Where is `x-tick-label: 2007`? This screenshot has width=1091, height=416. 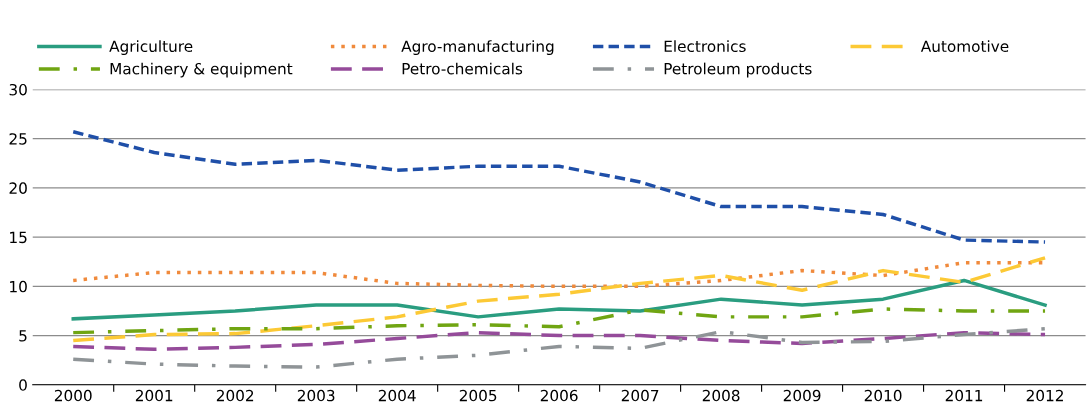
x-tick-label: 2007 is located at coordinates (640, 395).